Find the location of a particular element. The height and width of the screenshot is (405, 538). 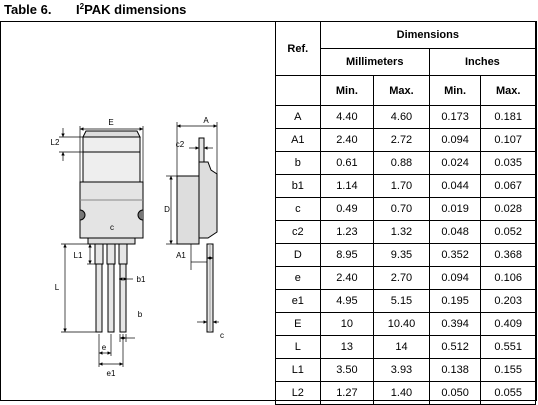

cell-in-min: 0.352 is located at coordinates (455, 255).